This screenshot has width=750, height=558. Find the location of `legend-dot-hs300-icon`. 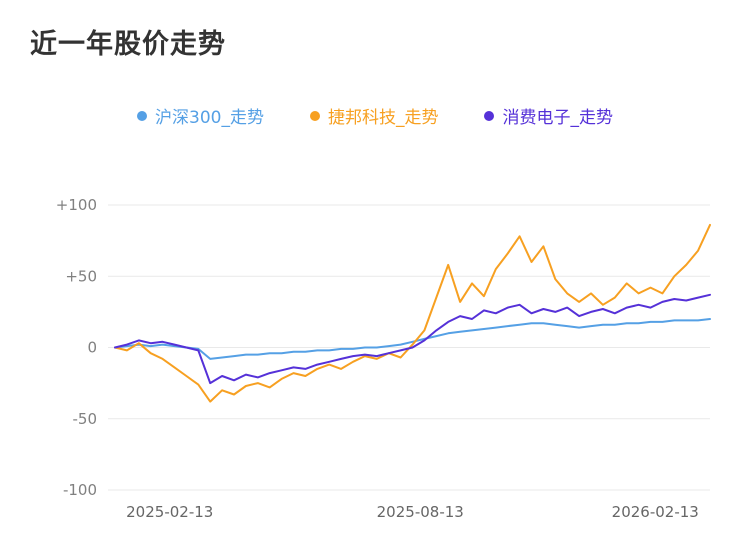

legend-dot-hs300-icon is located at coordinates (142, 115).